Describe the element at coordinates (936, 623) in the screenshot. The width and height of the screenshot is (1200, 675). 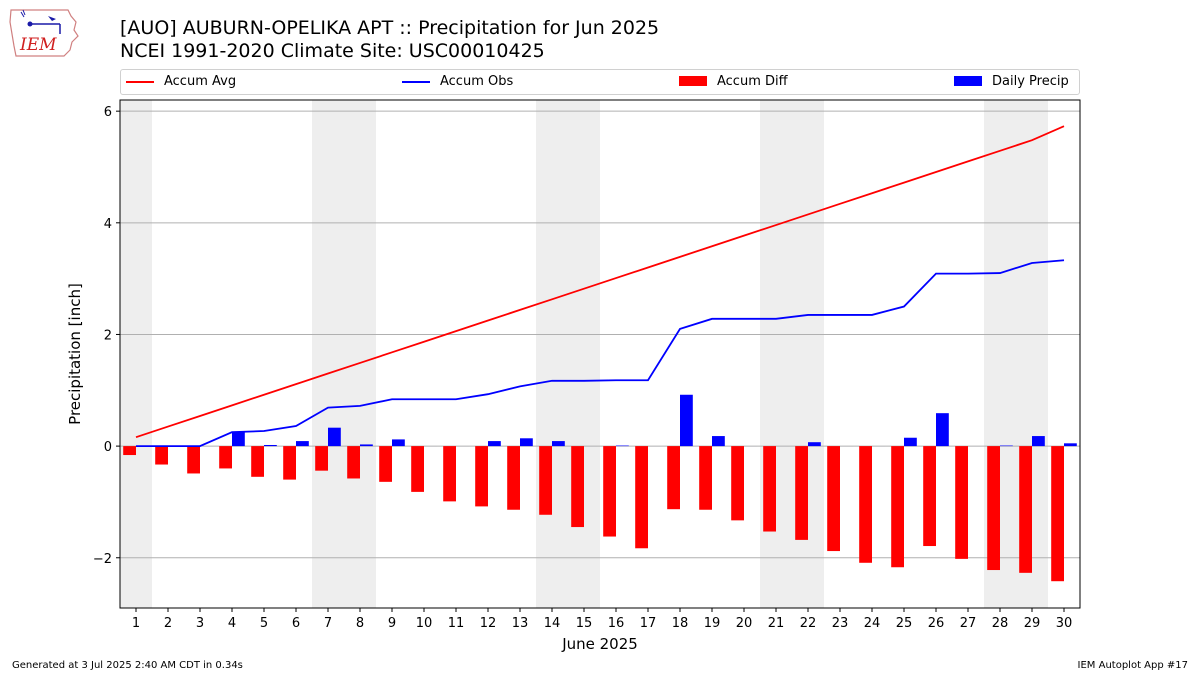
I see `x-tick-label: 26` at that location.